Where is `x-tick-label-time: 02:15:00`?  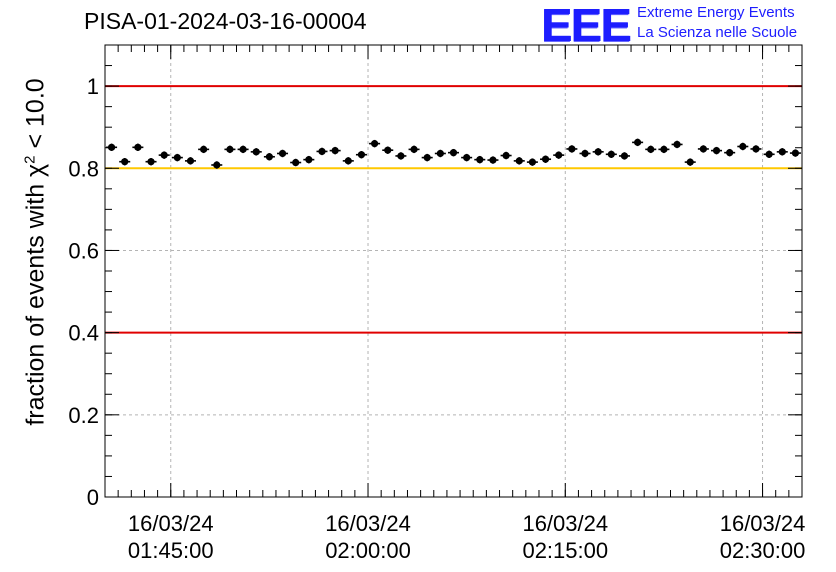 x-tick-label-time: 02:15:00 is located at coordinates (565, 550).